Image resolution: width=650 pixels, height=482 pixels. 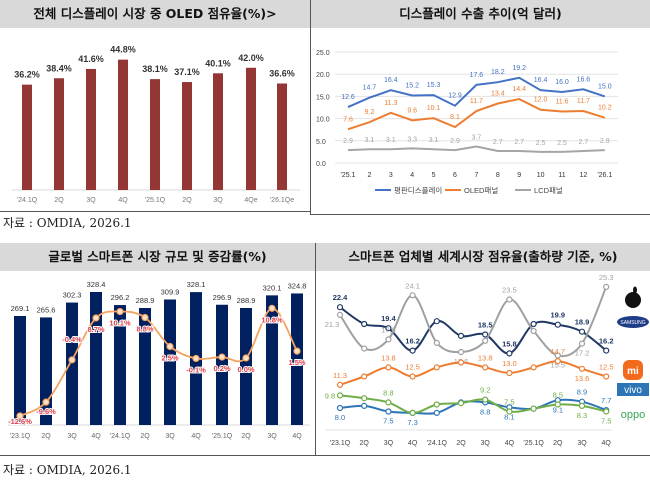 What do you see at coordinates (120, 323) in the screenshot?
I see `growth-label: 10.1%` at bounding box center [120, 323].